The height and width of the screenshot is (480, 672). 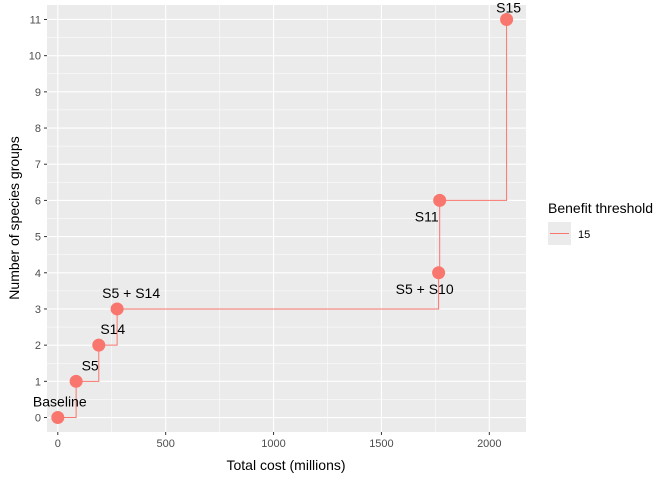 I want to click on y-tick-label: 3, so click(x=38, y=310).